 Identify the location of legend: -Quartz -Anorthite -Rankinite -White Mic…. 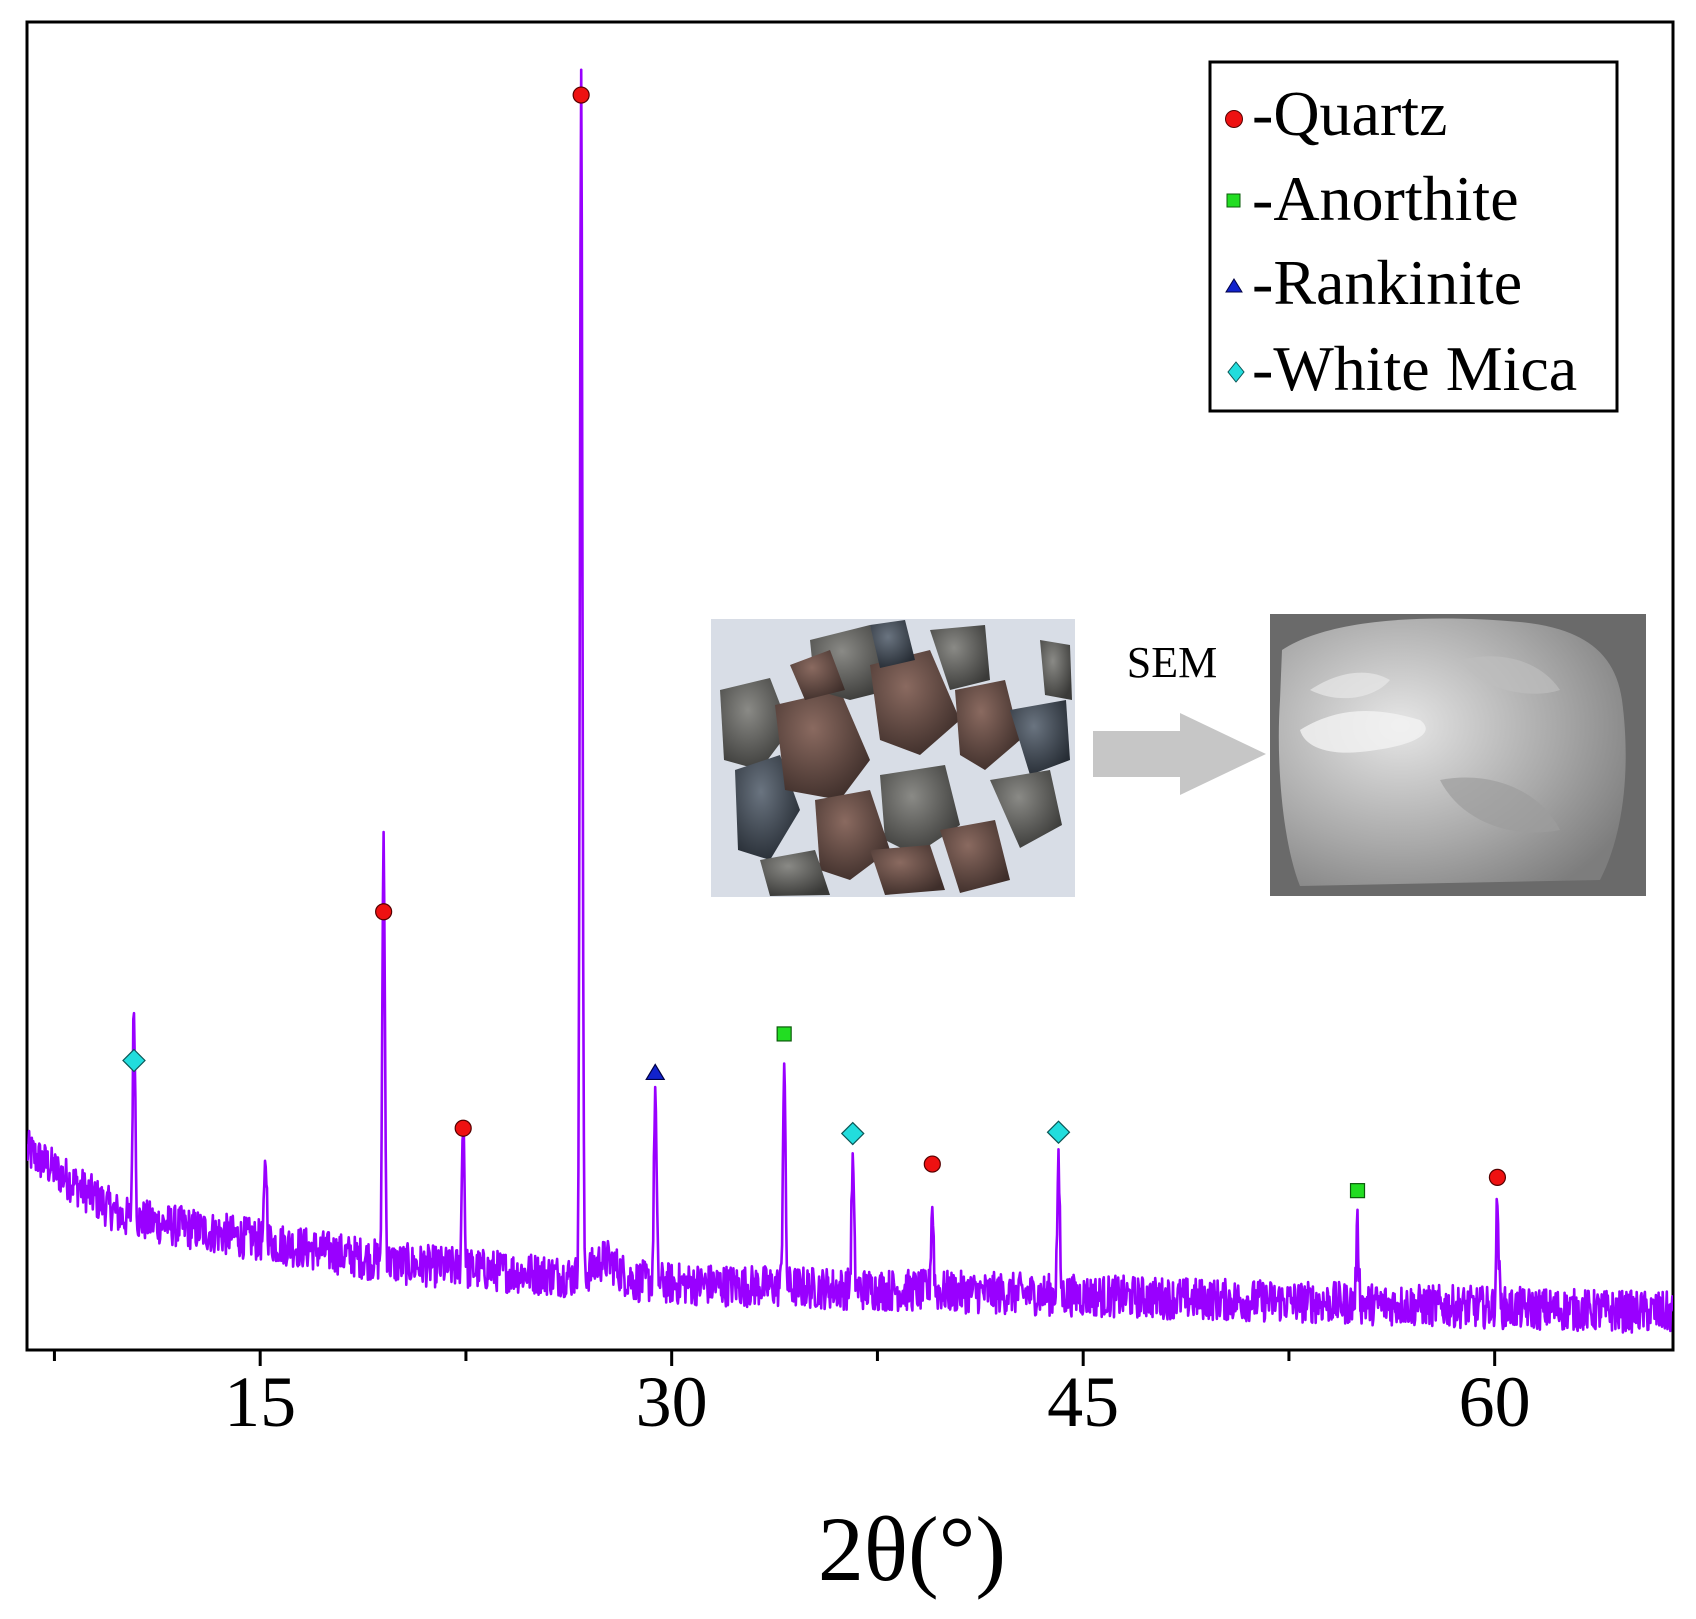
(1413, 236).